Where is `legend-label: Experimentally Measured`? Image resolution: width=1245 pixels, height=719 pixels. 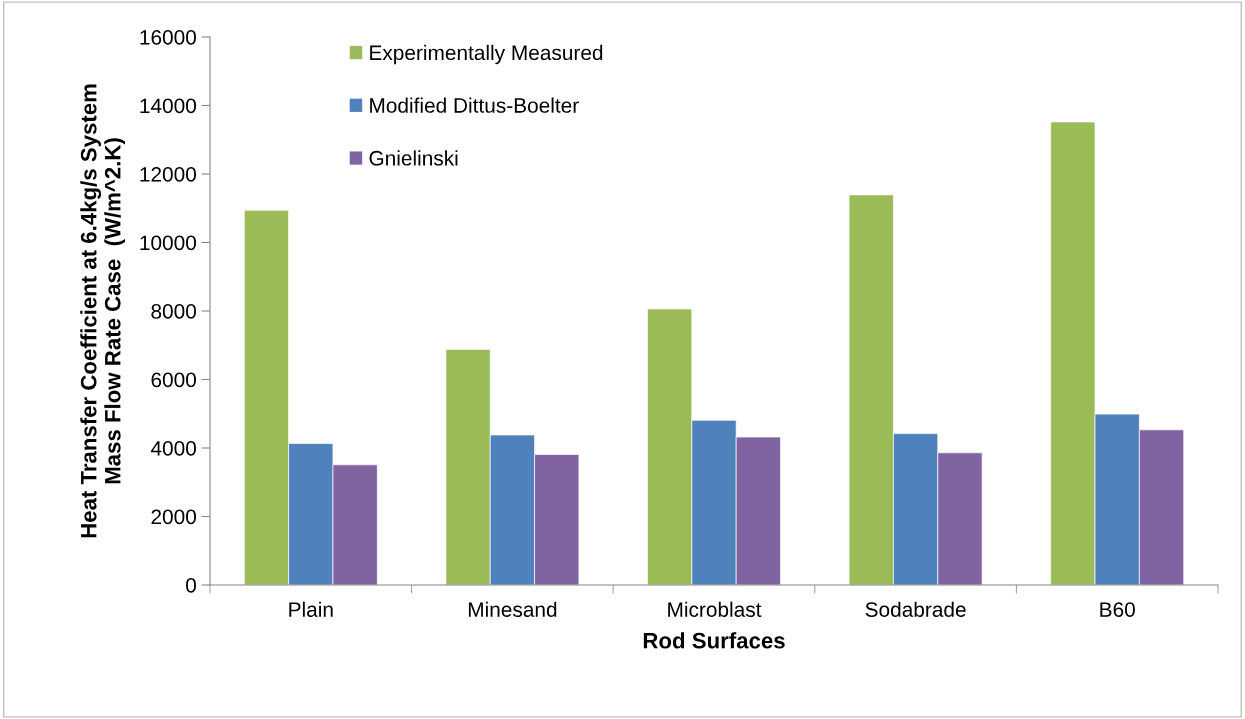 legend-label: Experimentally Measured is located at coordinates (486, 54).